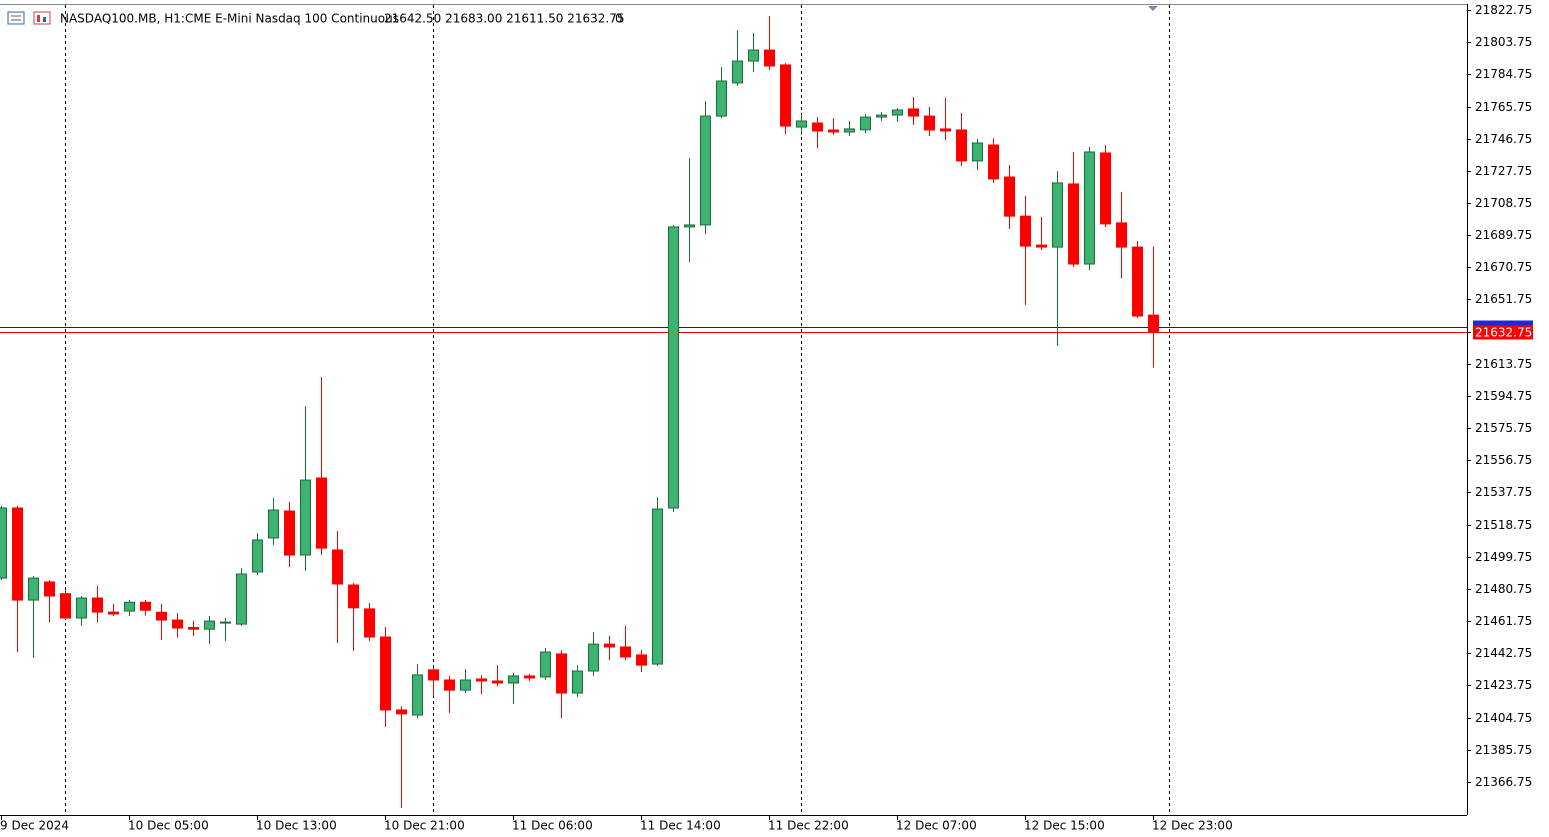 This screenshot has height=837, width=1549. I want to click on x-tick-label: 10 Dec 13:00, so click(296, 826).